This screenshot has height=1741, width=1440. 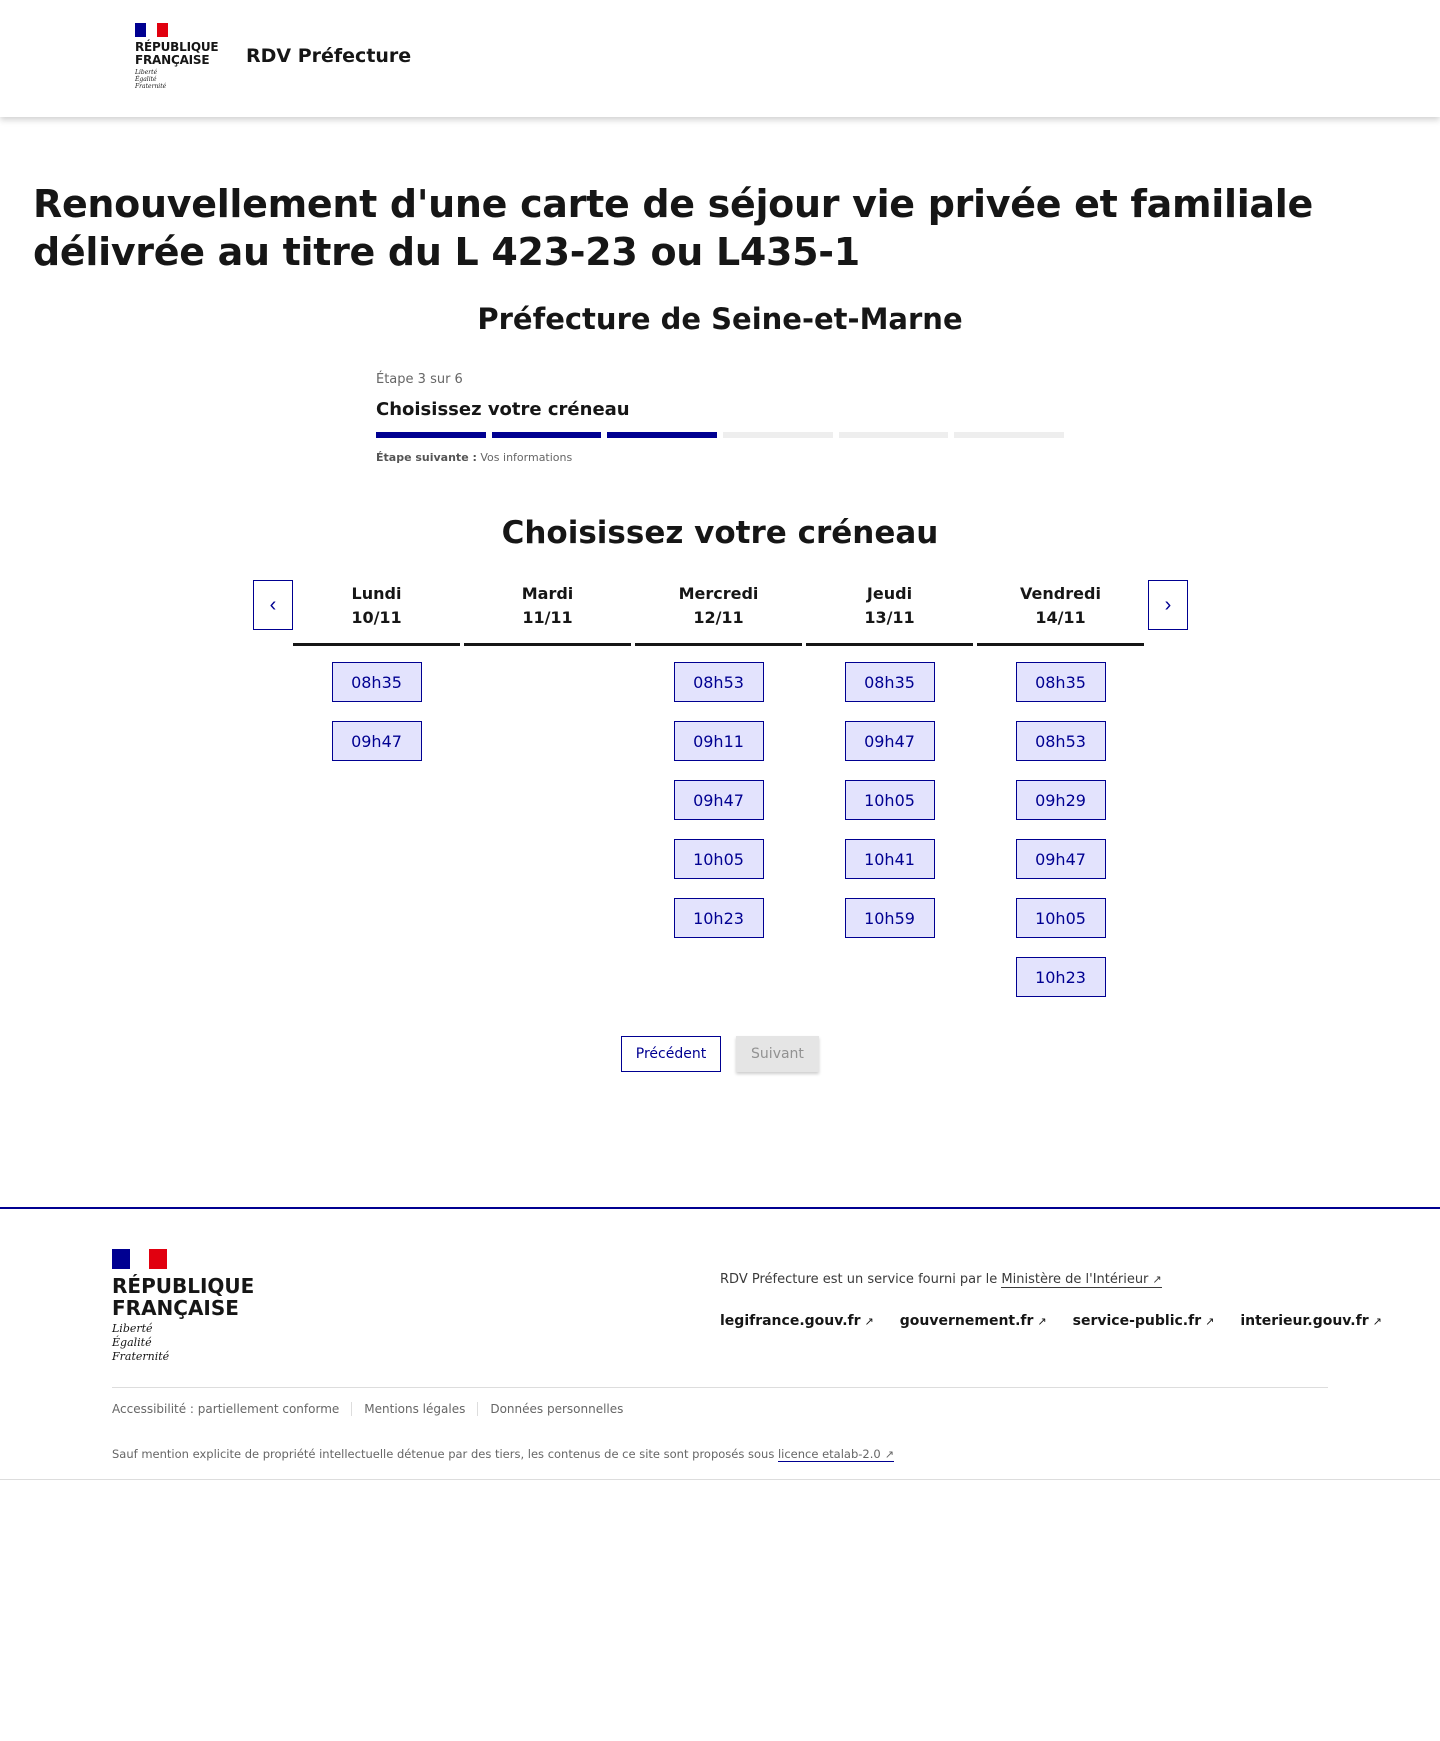 I want to click on next-step-value: Vos informations, so click(x=526, y=457).